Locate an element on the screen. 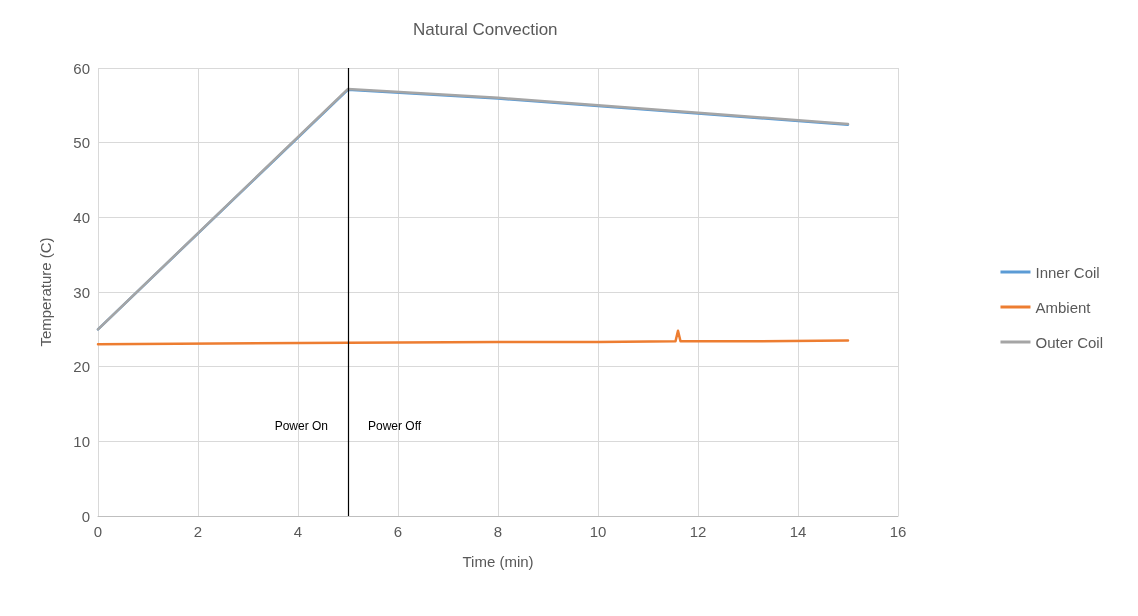 This screenshot has height=616, width=1138. legend-label: Ambient is located at coordinates (1063, 307).